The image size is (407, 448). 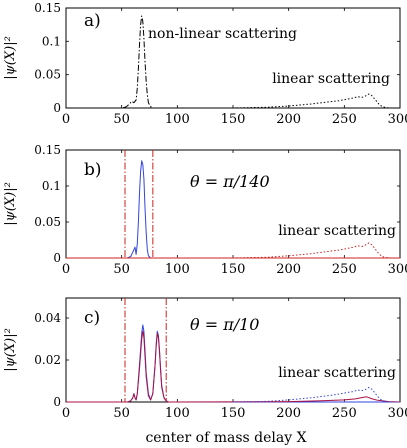 I want to click on panel-label: b), so click(x=93, y=170).